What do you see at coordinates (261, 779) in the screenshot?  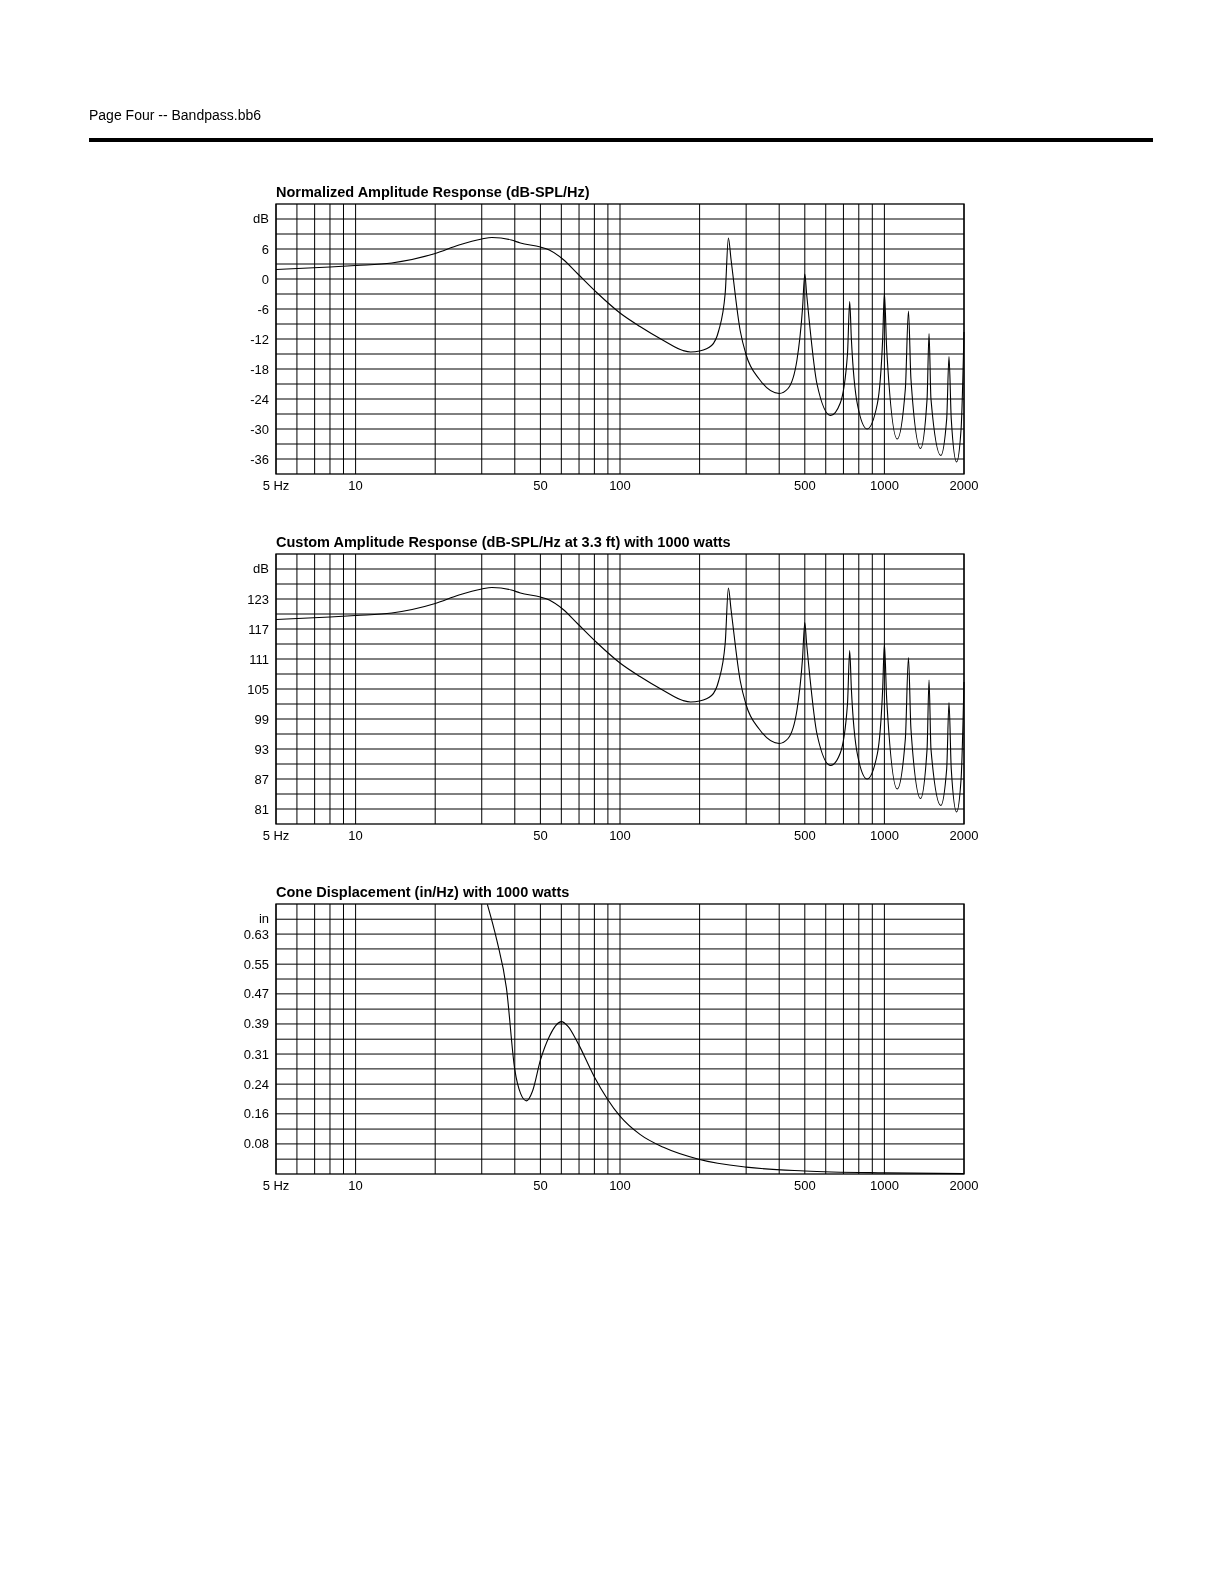 I see `y-tick-label: 87` at bounding box center [261, 779].